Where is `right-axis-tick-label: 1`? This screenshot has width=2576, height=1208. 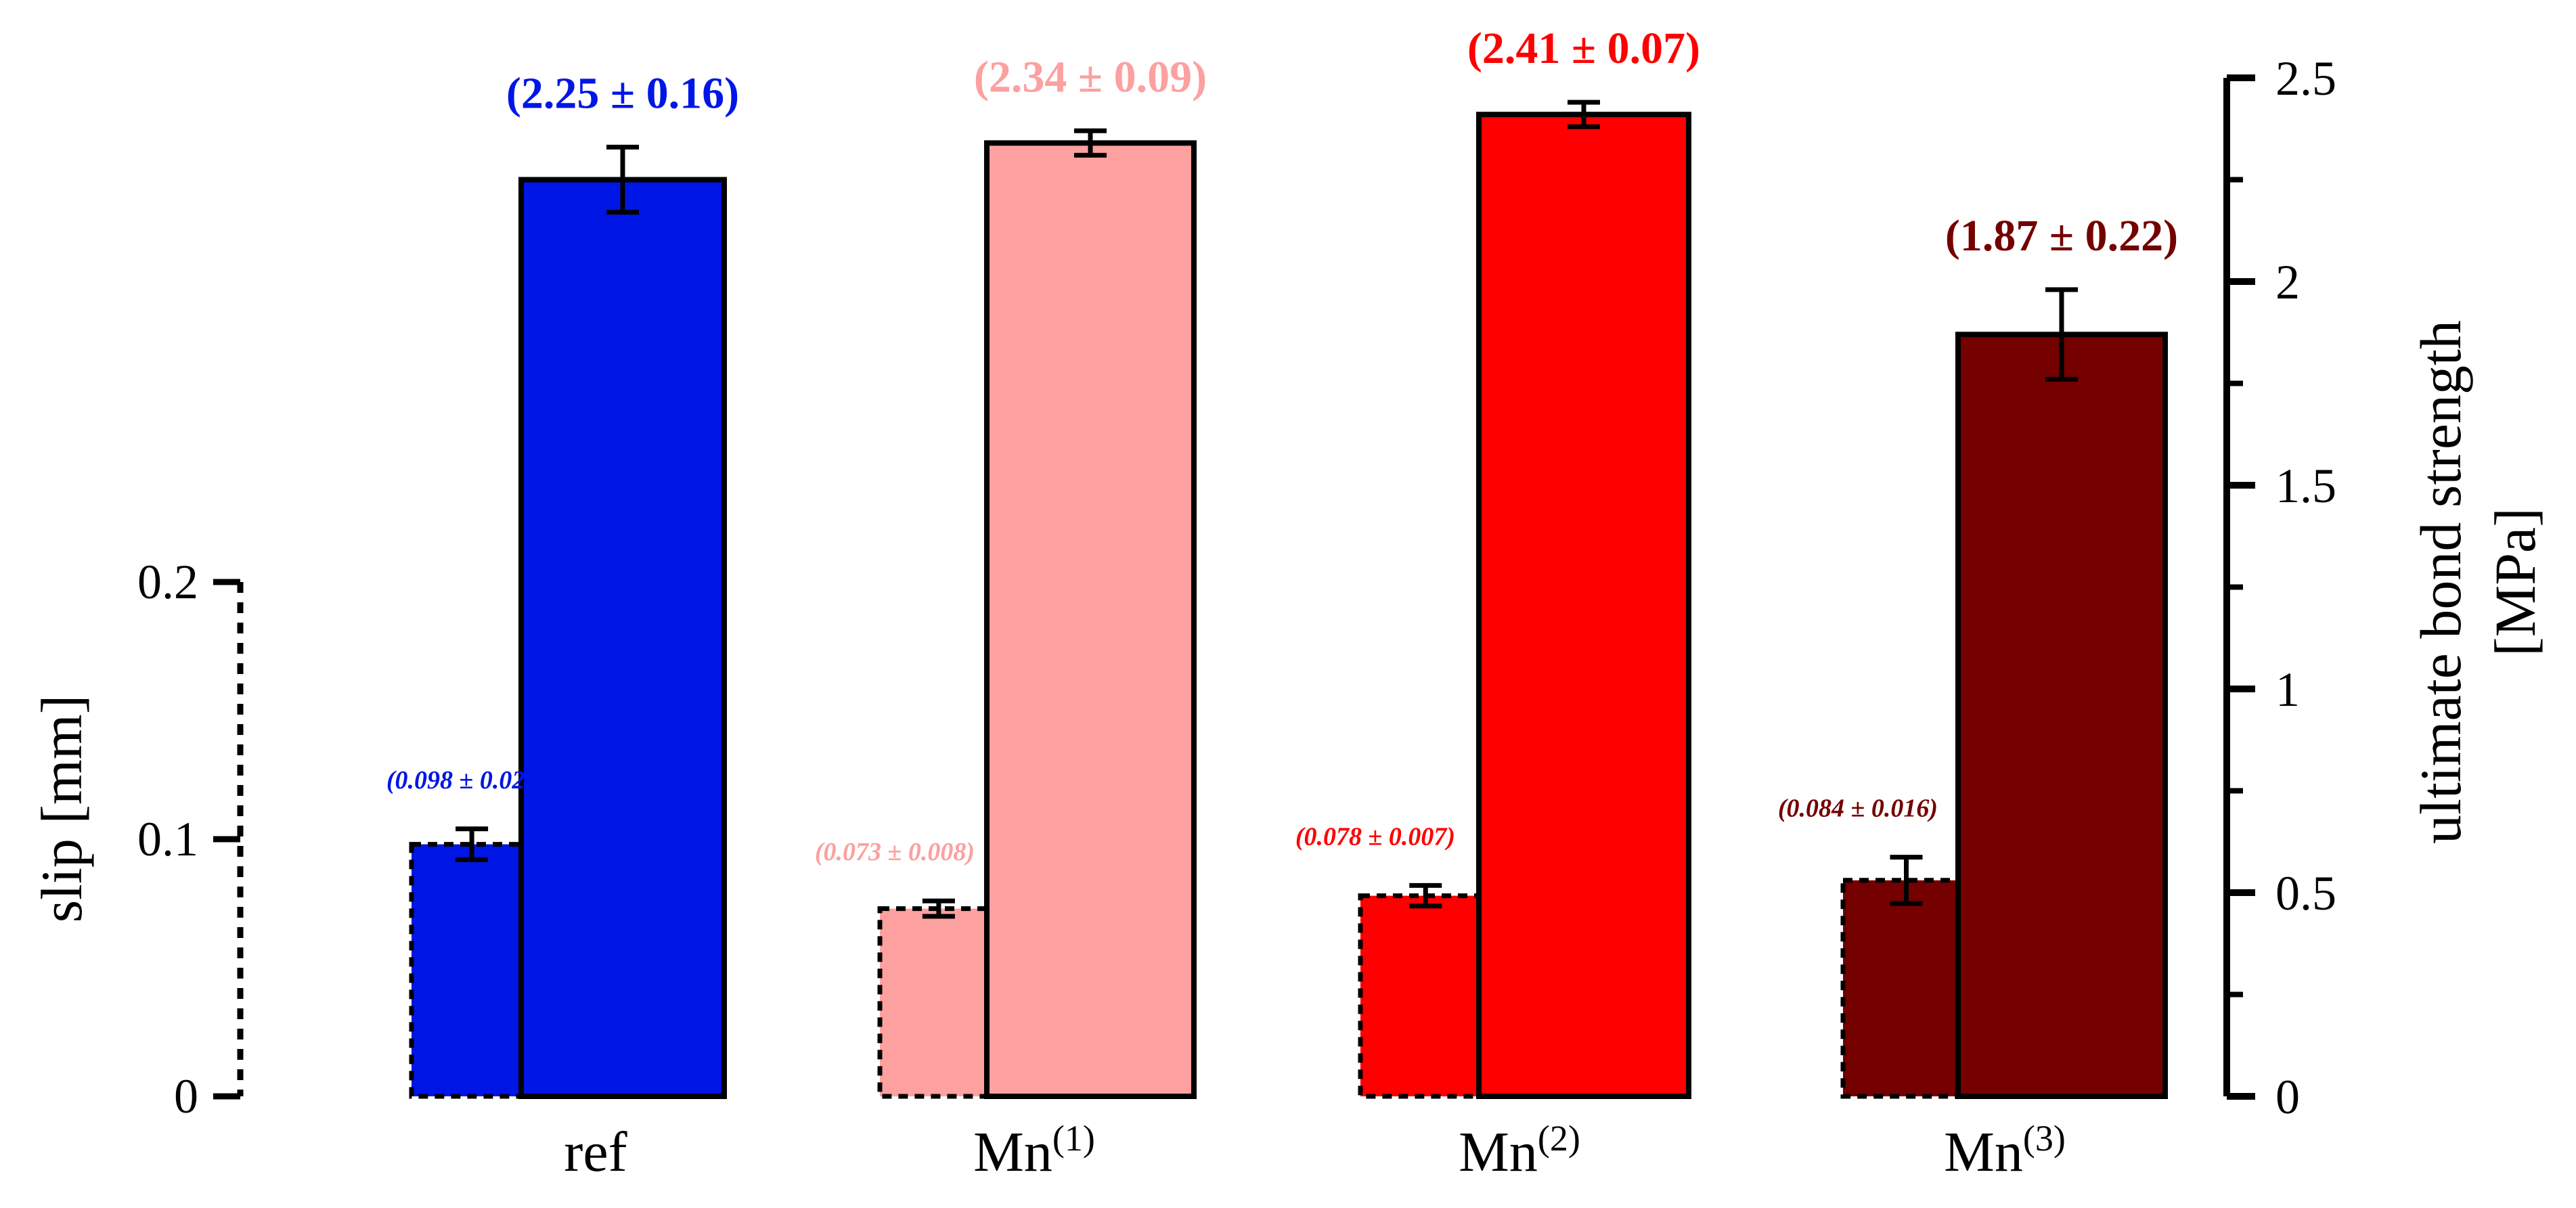
right-axis-tick-label: 1 is located at coordinates (2287, 690).